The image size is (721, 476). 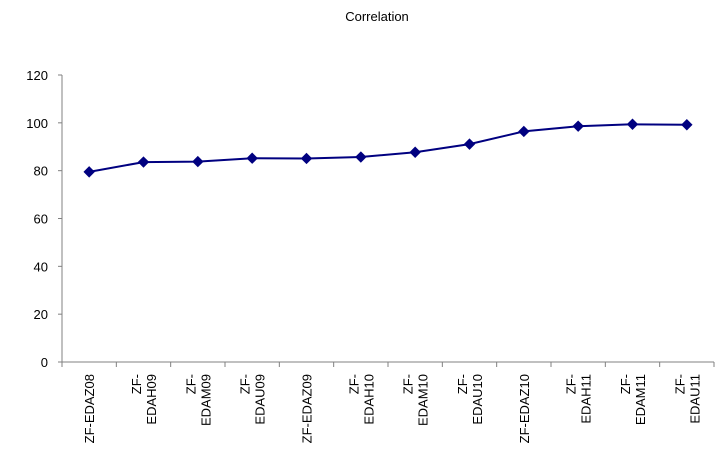 I want to click on x-tick-label: ZF- EDAU11, so click(x=687, y=399).